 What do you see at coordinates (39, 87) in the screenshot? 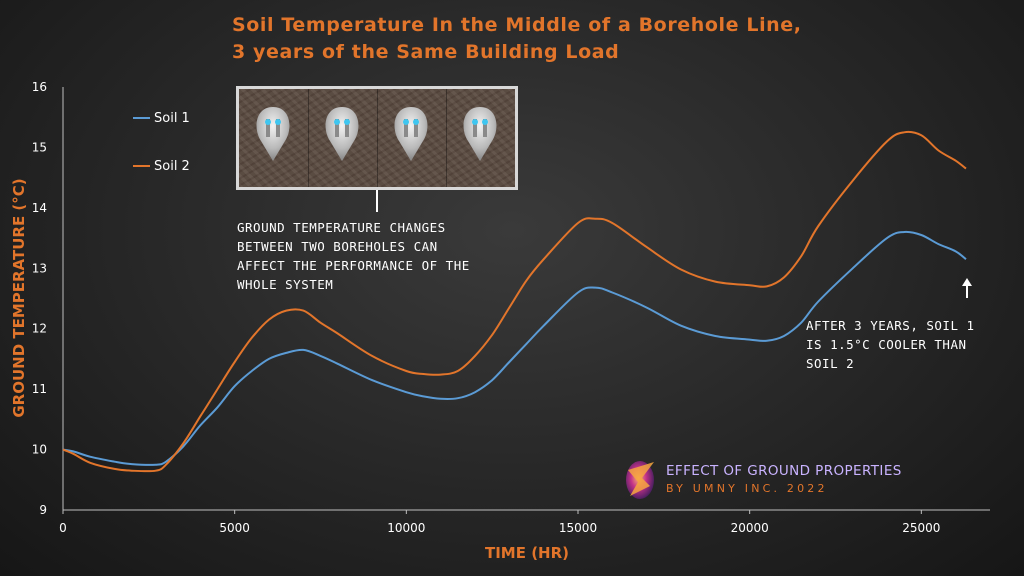
I see `y-tick-label: 16` at bounding box center [39, 87].